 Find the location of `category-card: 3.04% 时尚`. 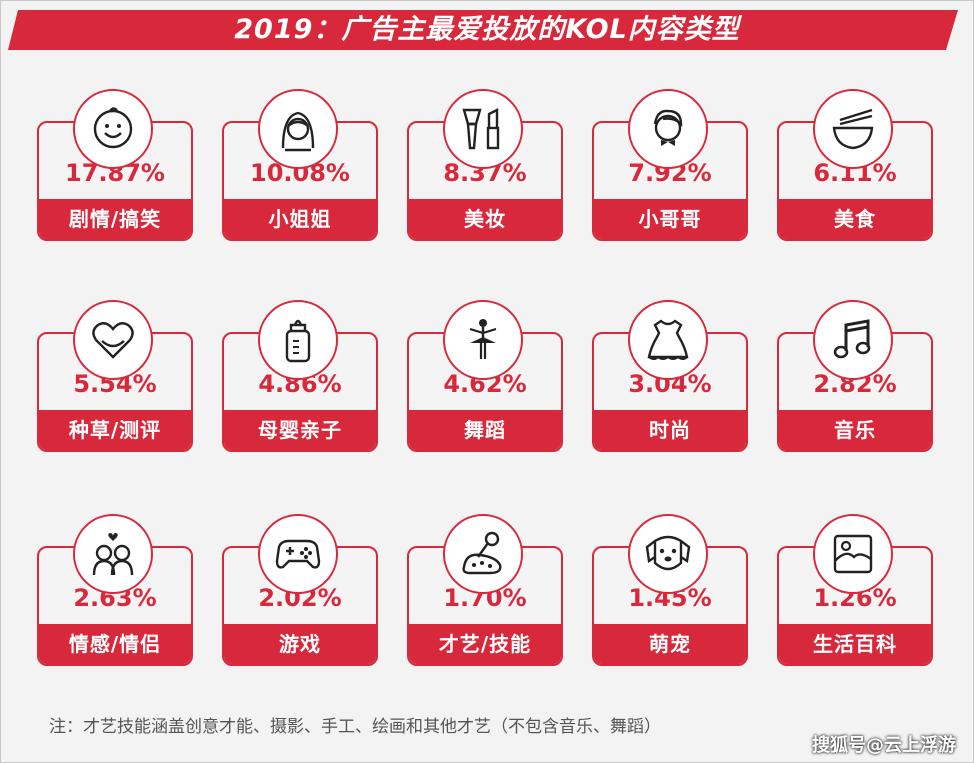

category-card: 3.04% 时尚 is located at coordinates (670, 376).